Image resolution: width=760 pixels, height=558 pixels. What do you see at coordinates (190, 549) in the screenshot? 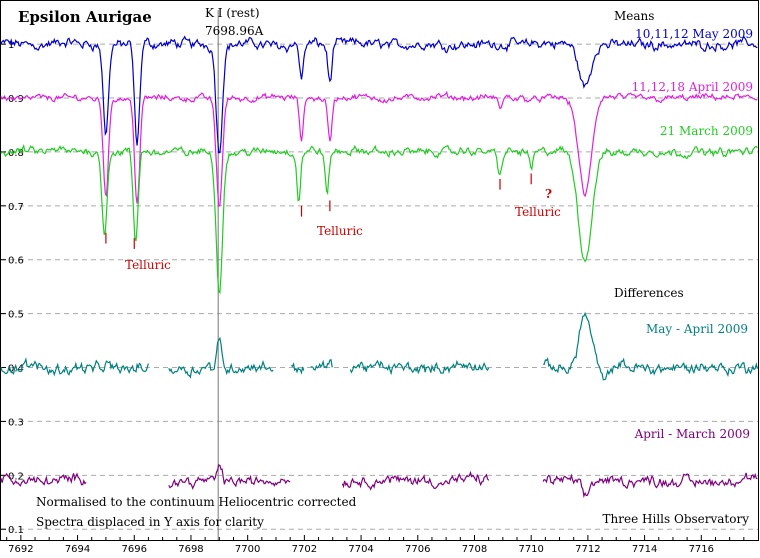
I see `x-tick-label: 7698` at bounding box center [190, 549].